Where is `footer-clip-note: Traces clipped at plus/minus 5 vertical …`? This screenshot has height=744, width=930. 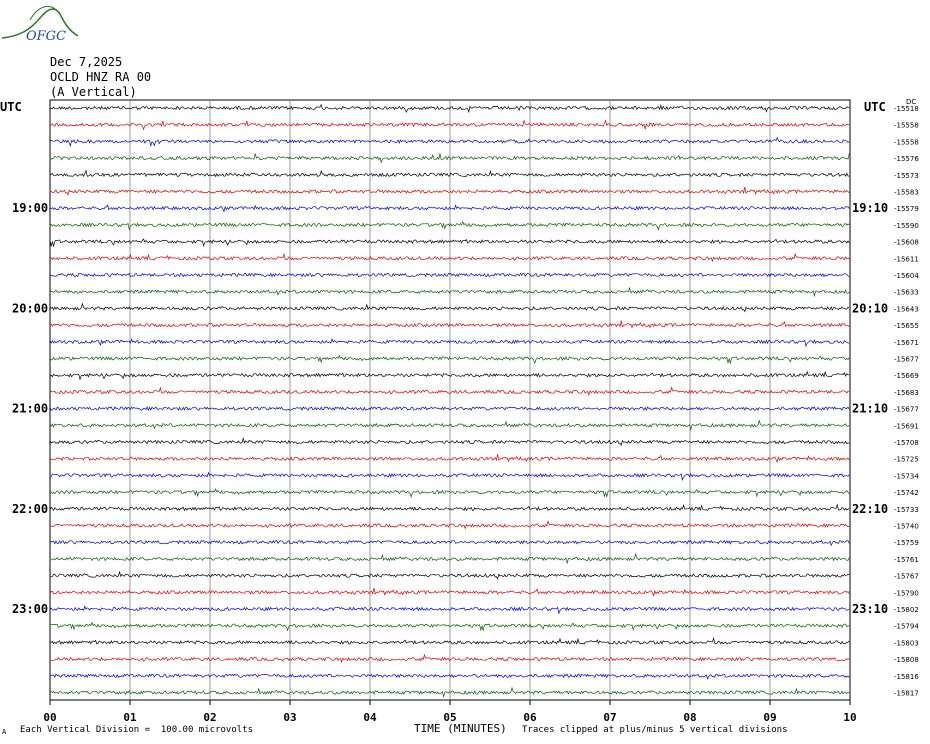 footer-clip-note: Traces clipped at plus/minus 5 vertical … is located at coordinates (655, 730).